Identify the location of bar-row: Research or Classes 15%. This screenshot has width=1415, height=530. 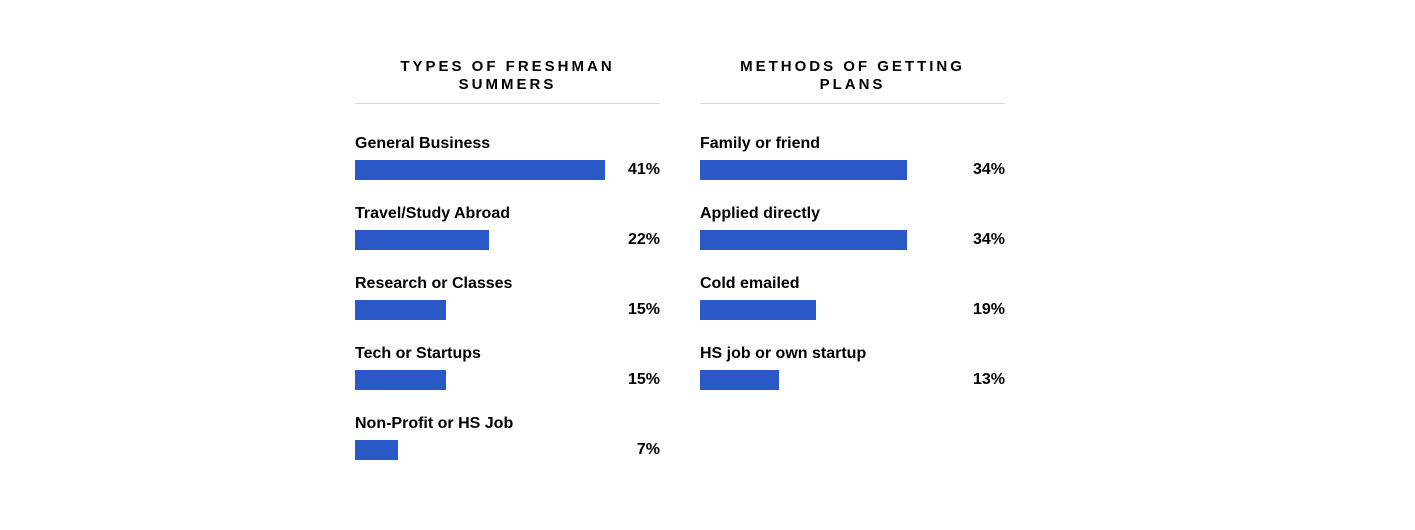
(507, 310).